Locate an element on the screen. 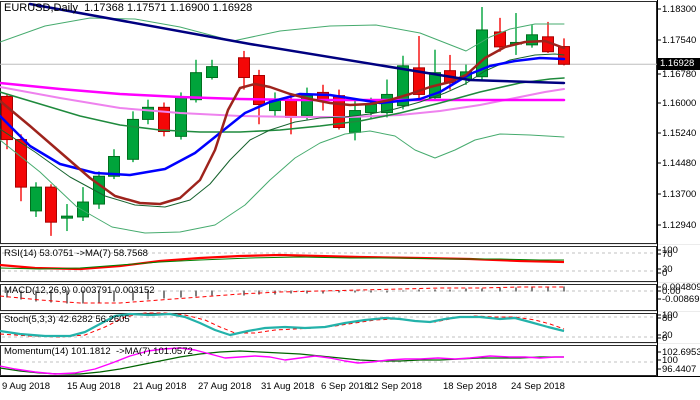 This screenshot has width=700, height=400. ma-pink-slow is located at coordinates (282, 102).